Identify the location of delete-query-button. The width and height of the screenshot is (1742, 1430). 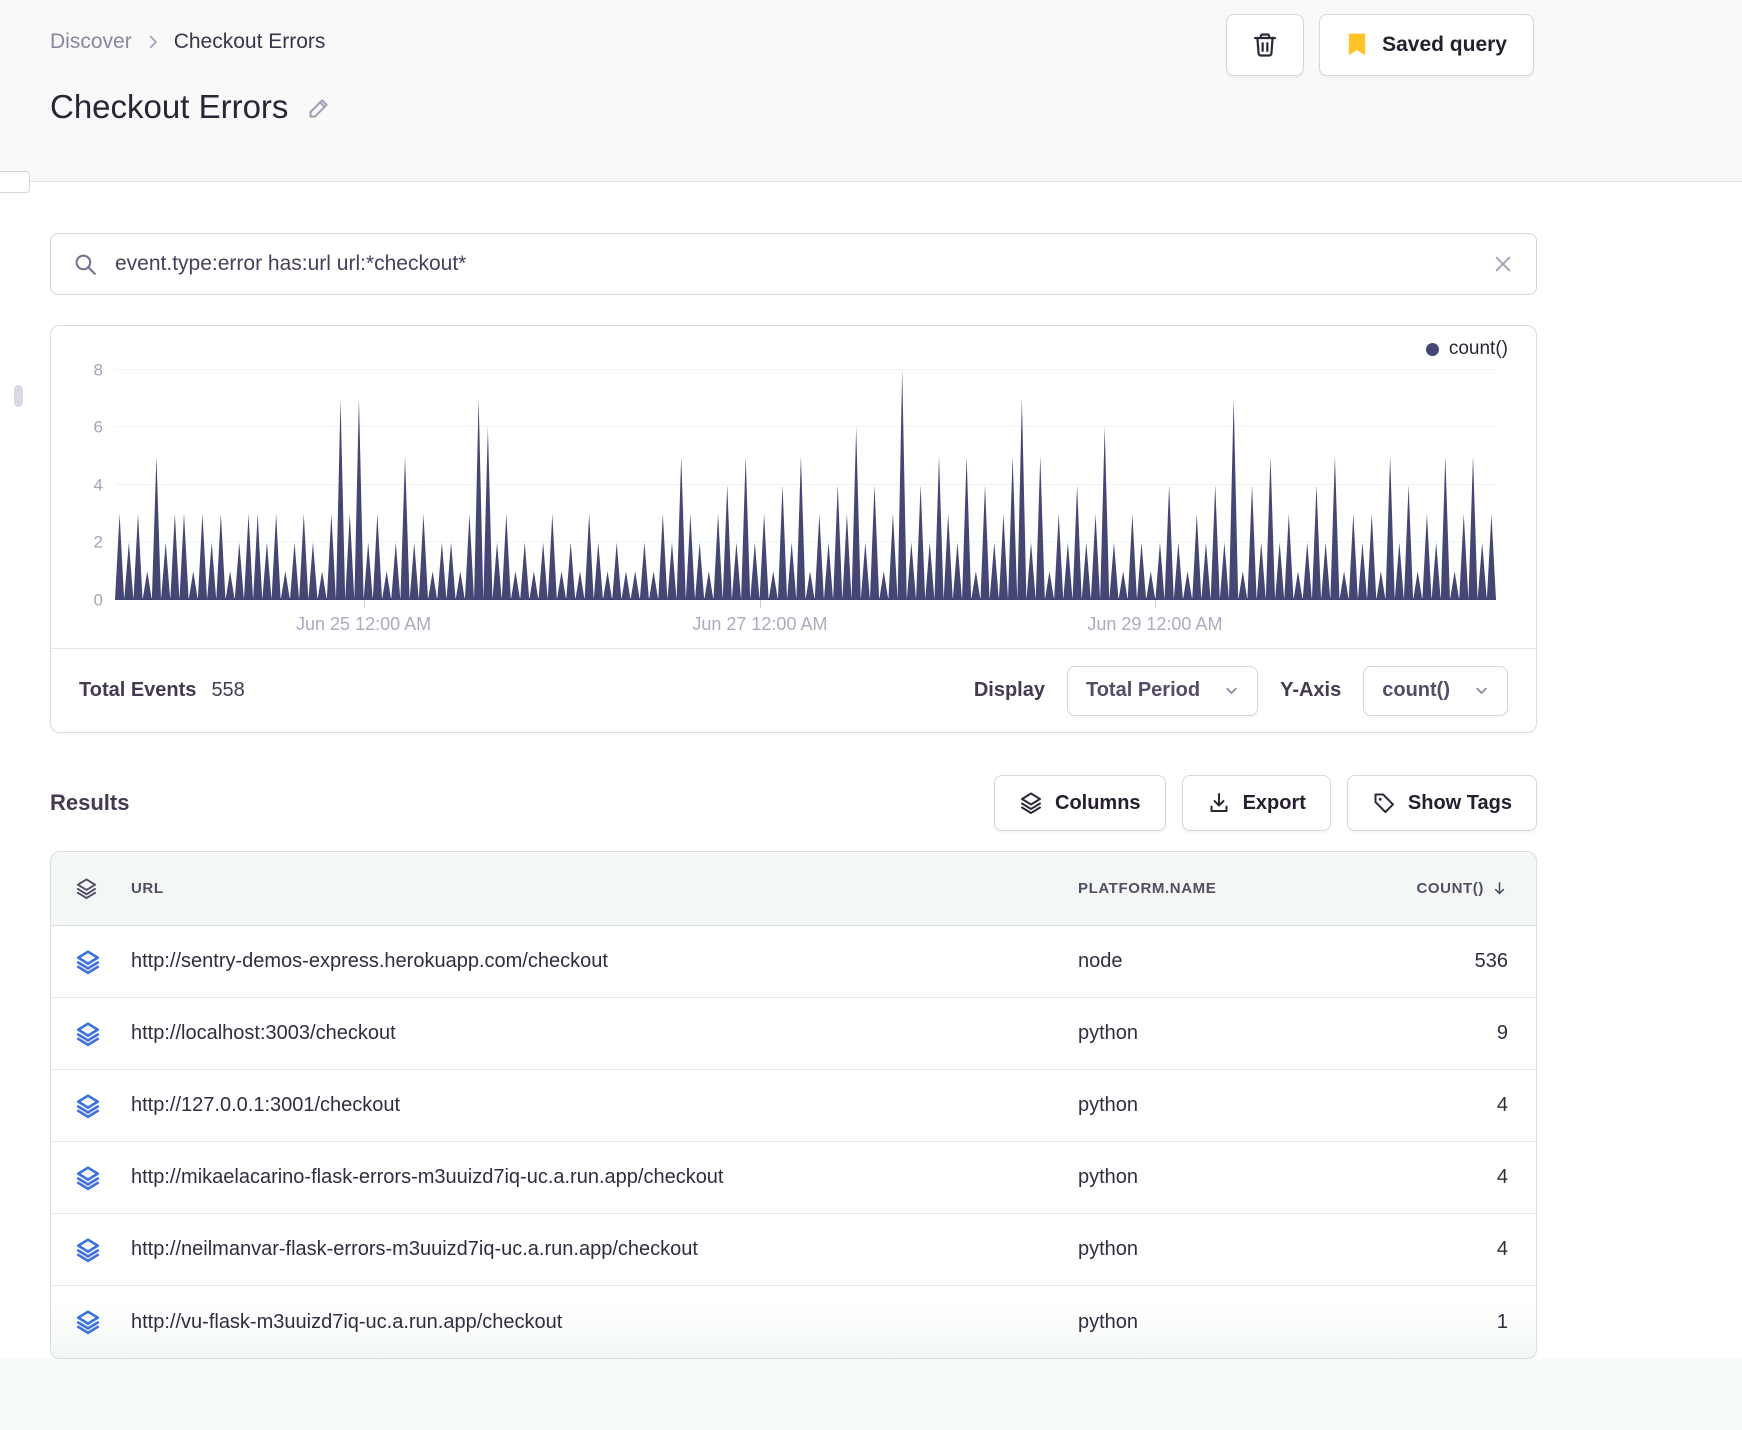
(1265, 45).